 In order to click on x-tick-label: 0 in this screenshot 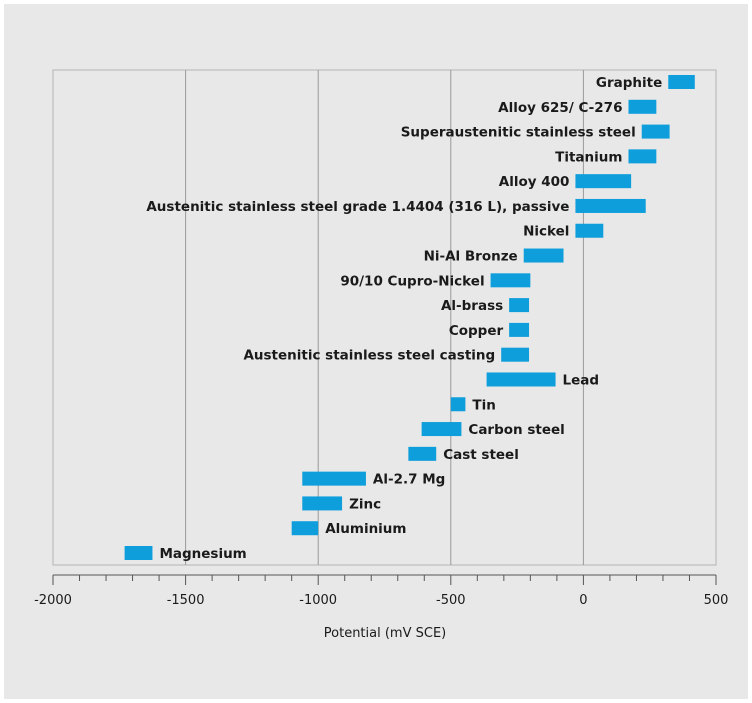, I will do `click(583, 600)`.